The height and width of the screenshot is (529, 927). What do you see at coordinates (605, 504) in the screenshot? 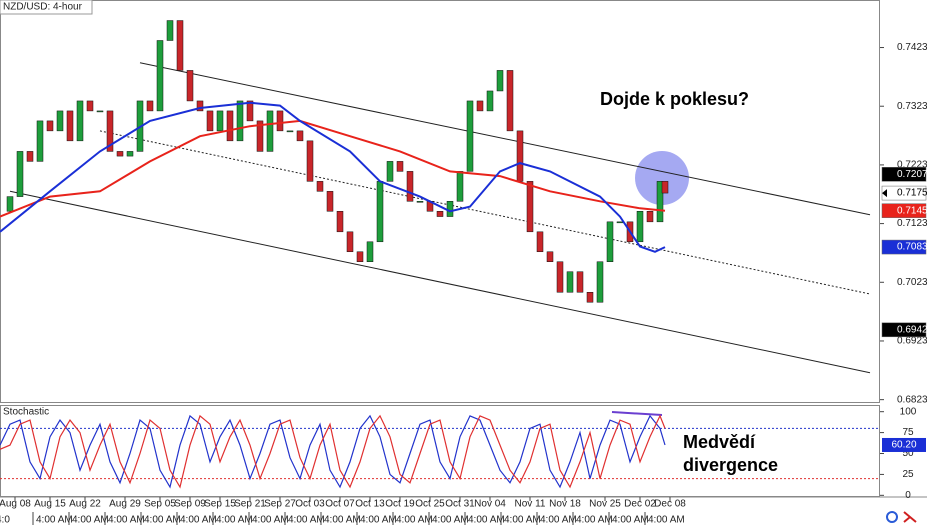
I see `x-tick-label: Nov 25` at bounding box center [605, 504].